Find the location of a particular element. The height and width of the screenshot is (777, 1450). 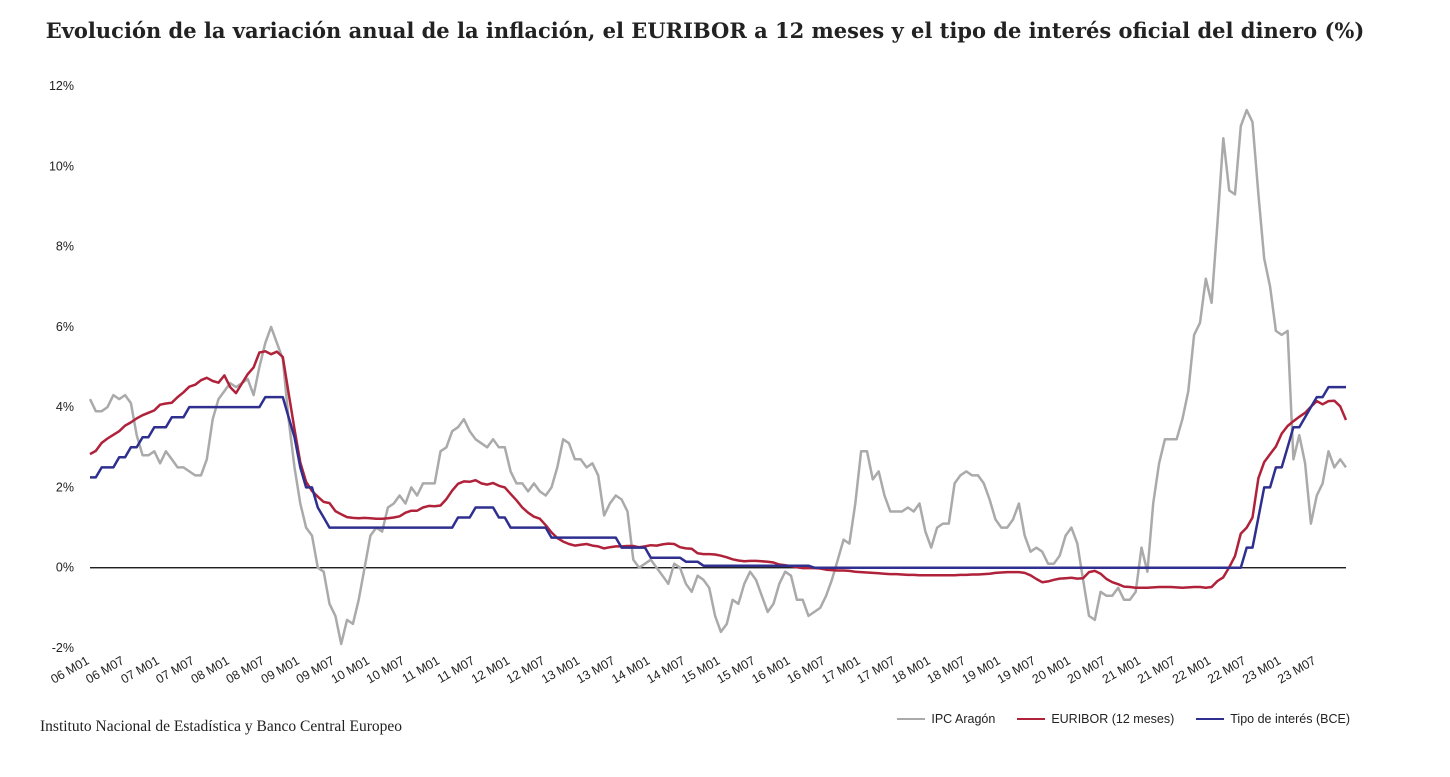

x-tick-label: 20 M07 is located at coordinates (1086, 669).